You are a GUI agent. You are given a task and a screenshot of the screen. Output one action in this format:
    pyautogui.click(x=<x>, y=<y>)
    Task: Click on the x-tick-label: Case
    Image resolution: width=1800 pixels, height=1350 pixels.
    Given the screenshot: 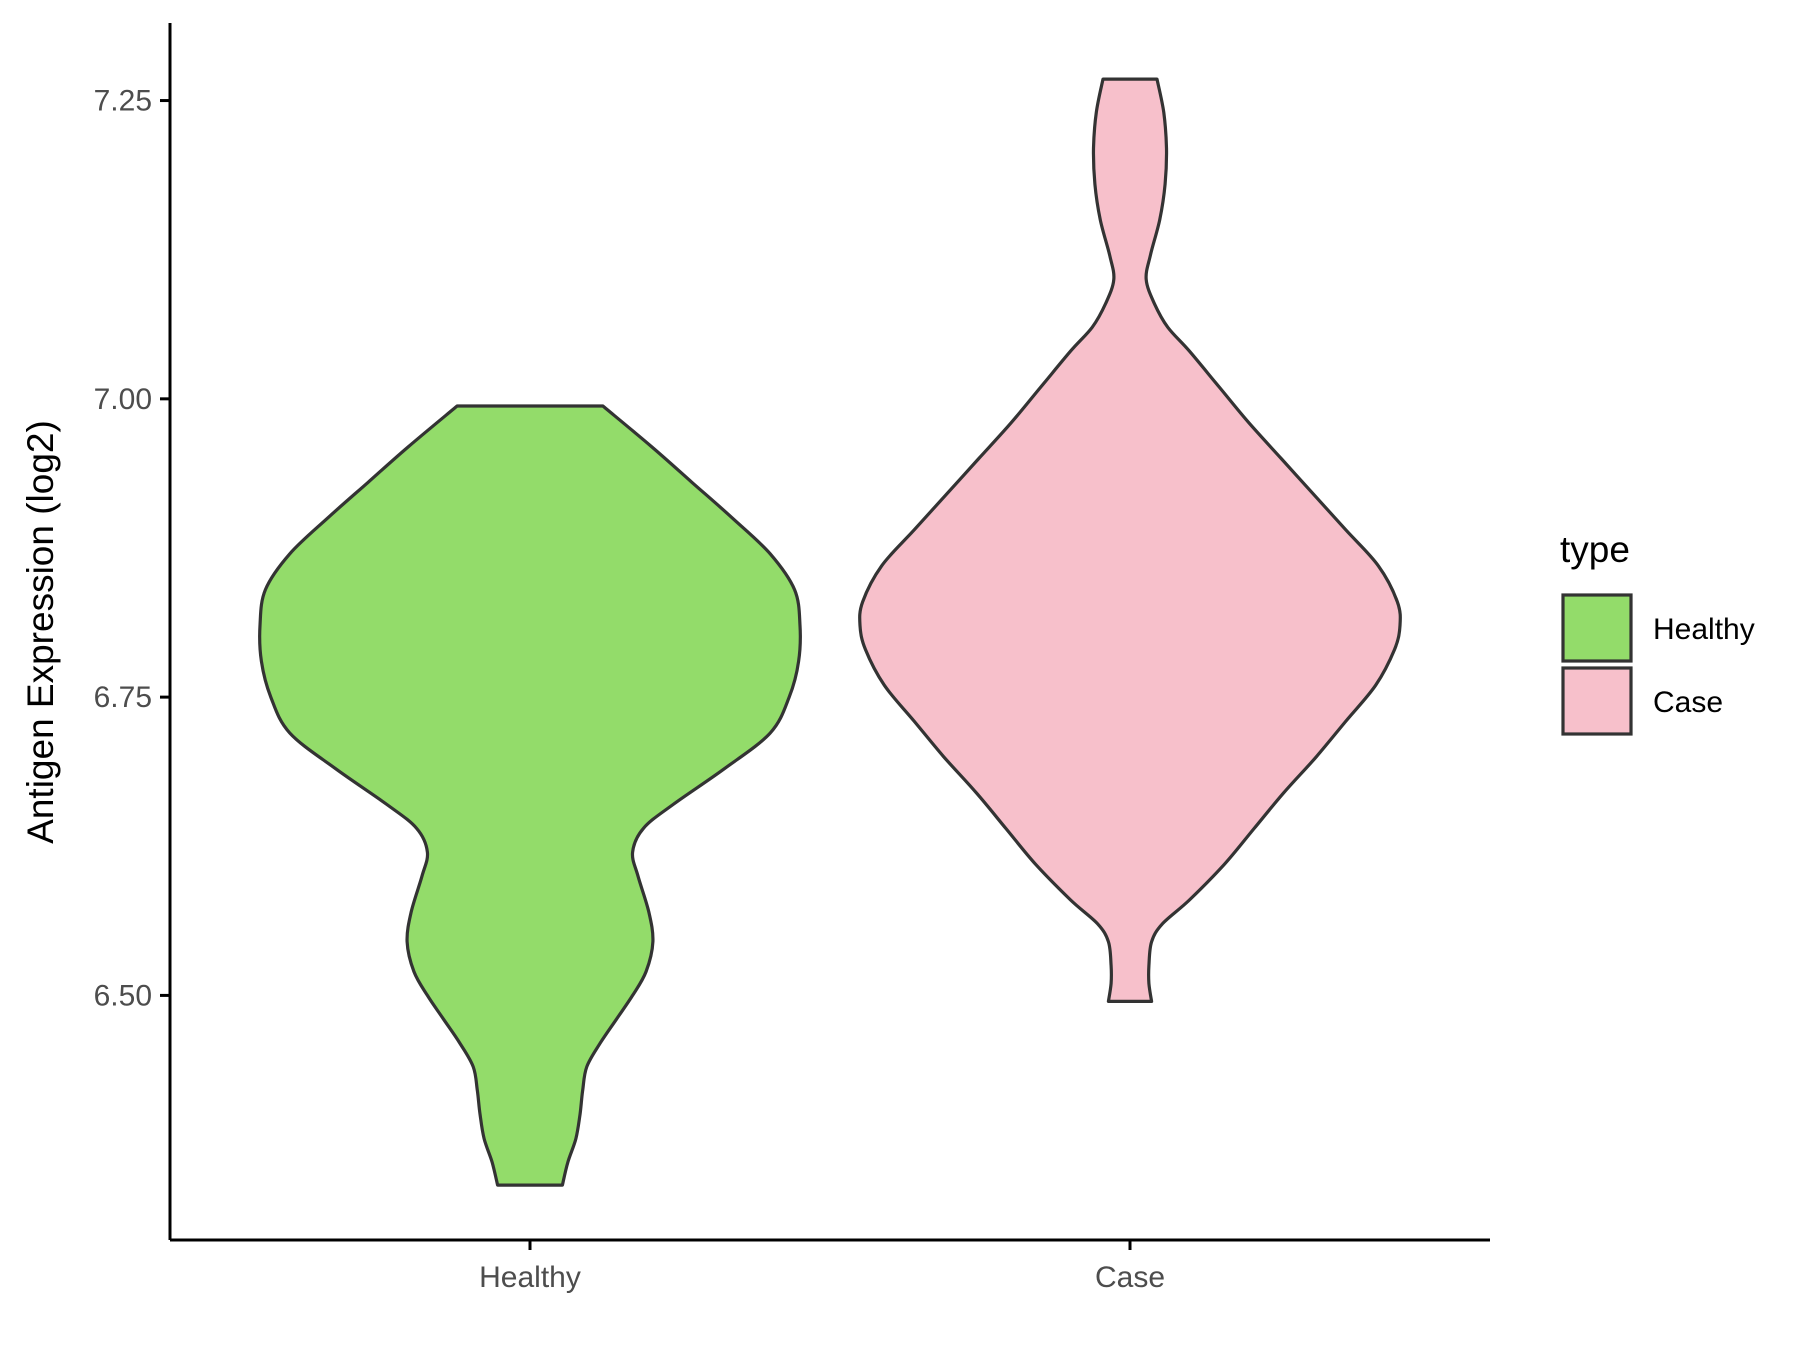 What is the action you would take?
    pyautogui.click(x=1130, y=1277)
    